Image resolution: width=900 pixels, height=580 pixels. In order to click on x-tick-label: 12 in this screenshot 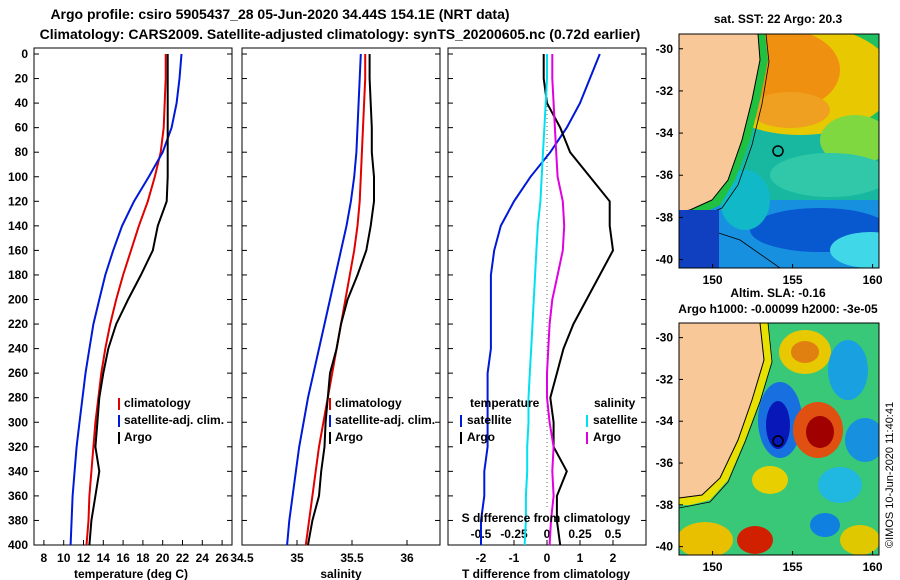, I will do `click(84, 558)`.